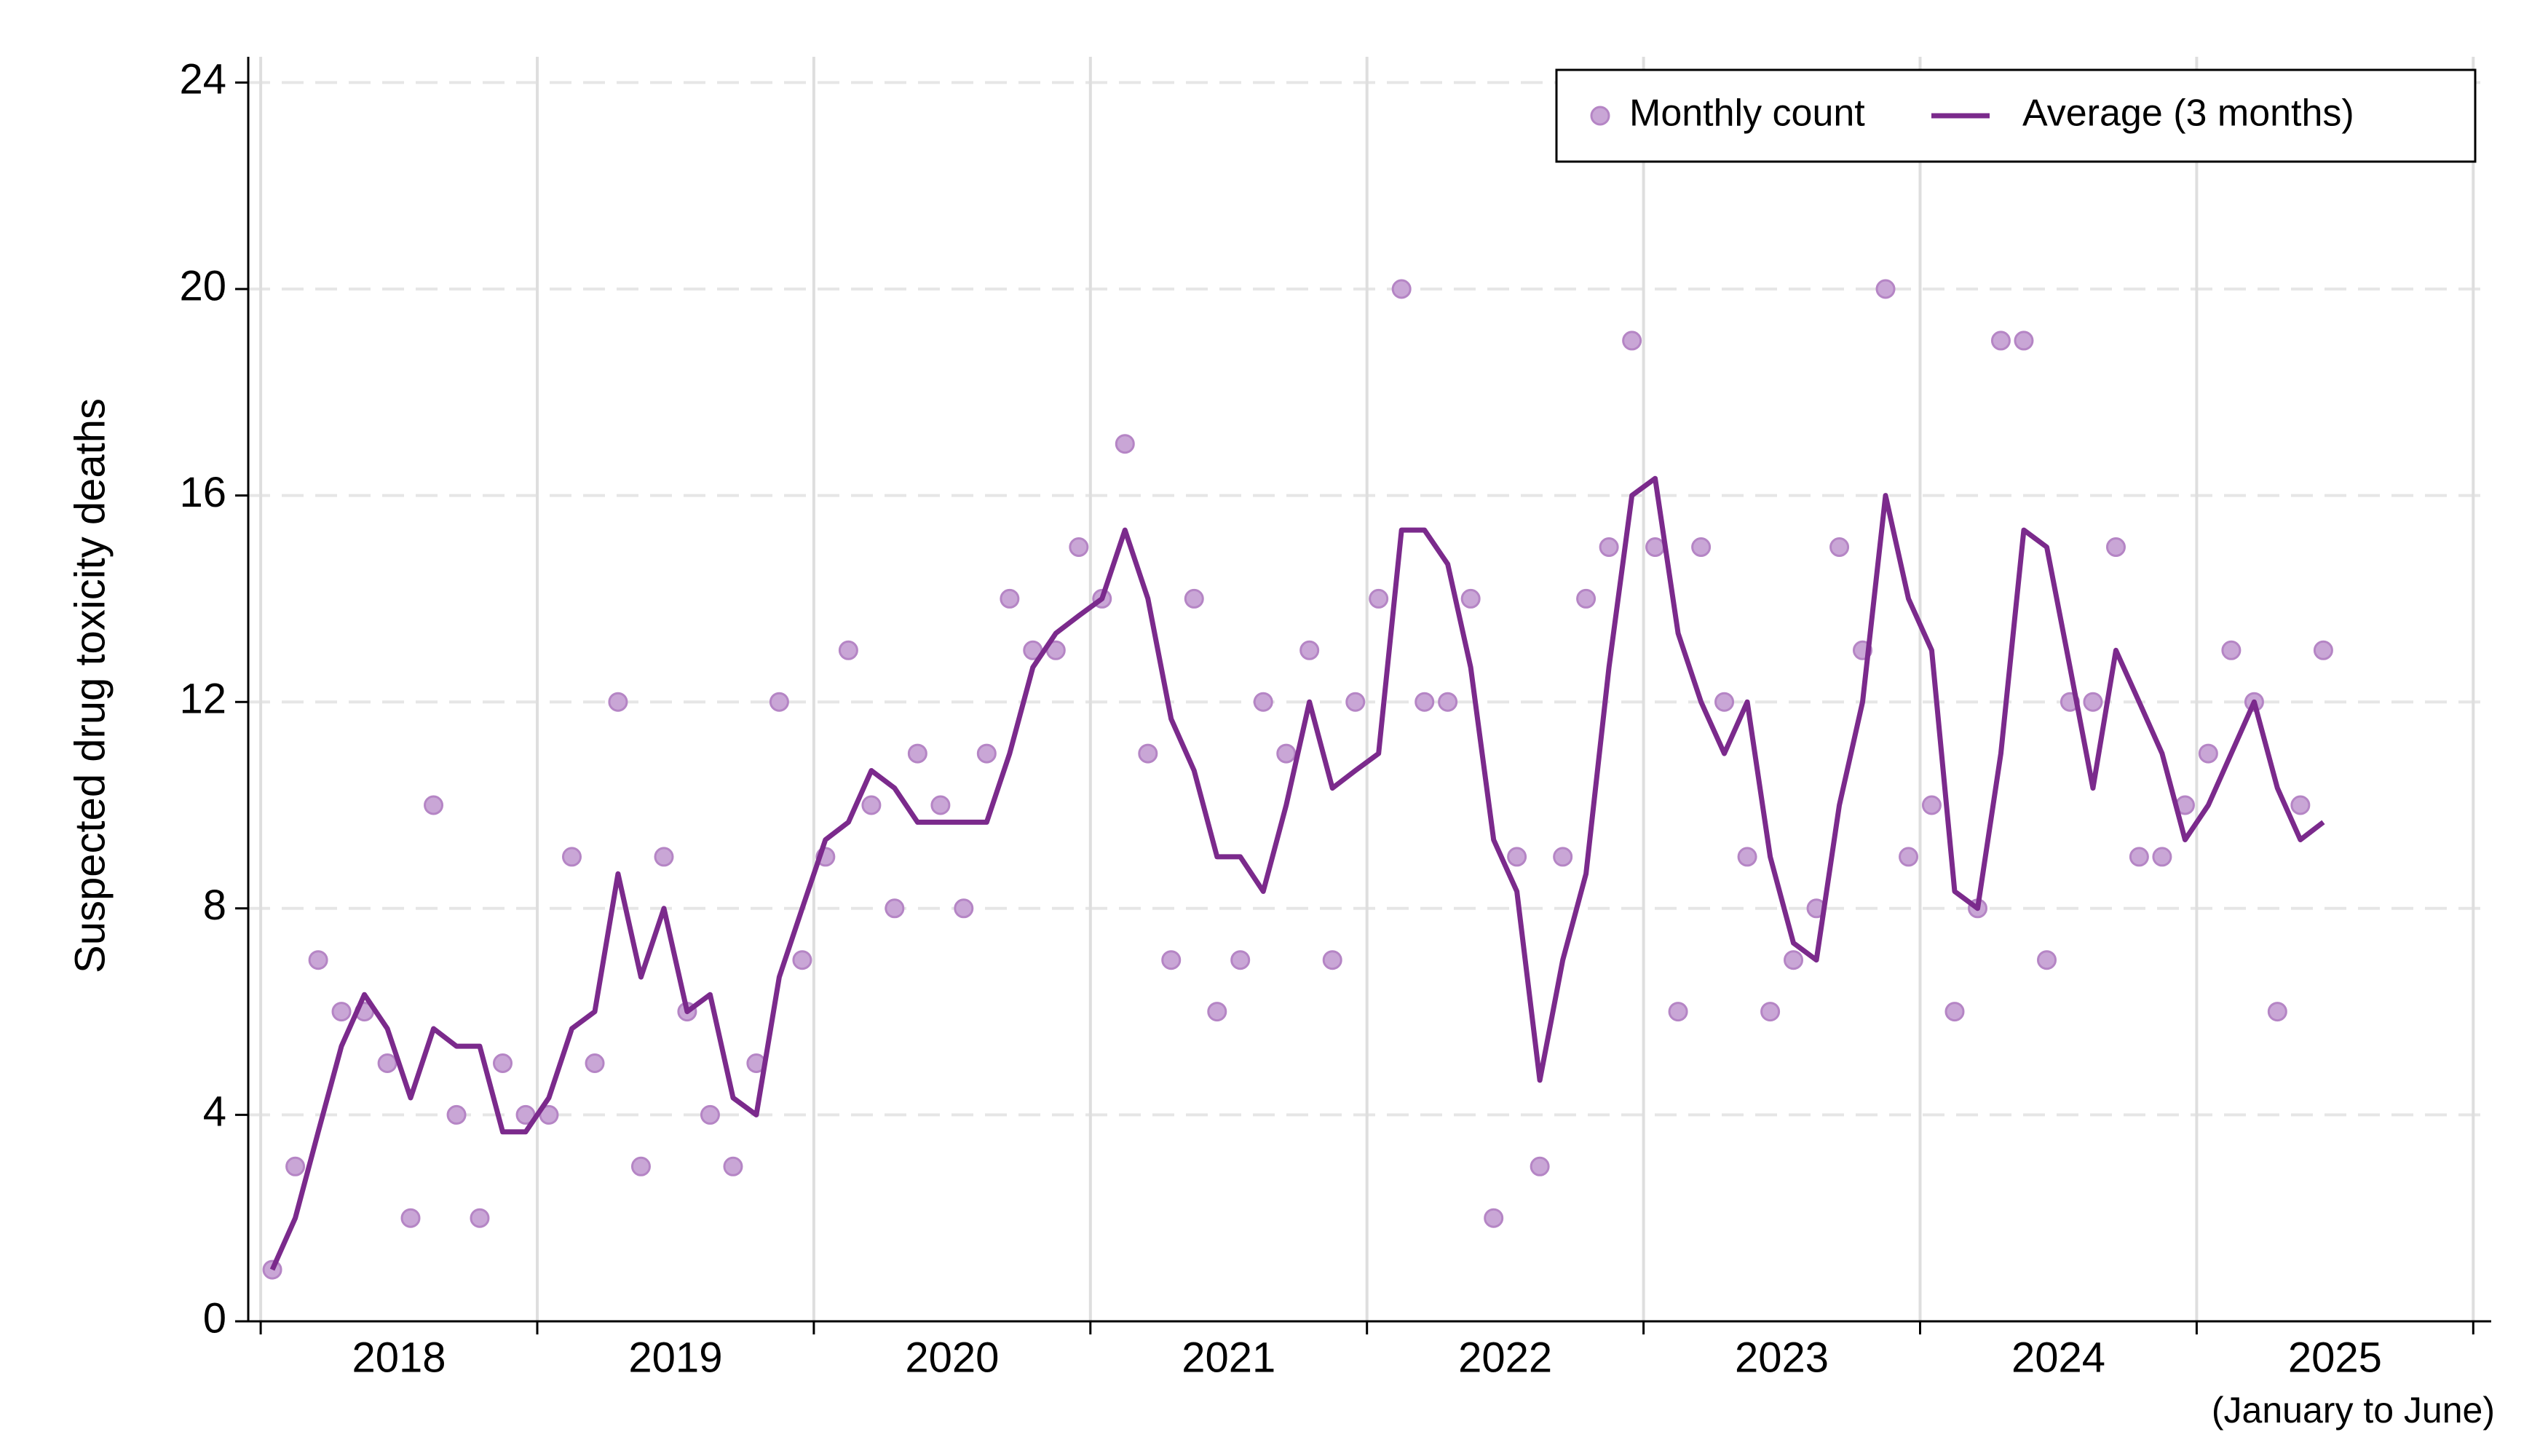 The width and height of the screenshot is (2548, 1456). What do you see at coordinates (202, 492) in the screenshot?
I see `y-tick-label: 16` at bounding box center [202, 492].